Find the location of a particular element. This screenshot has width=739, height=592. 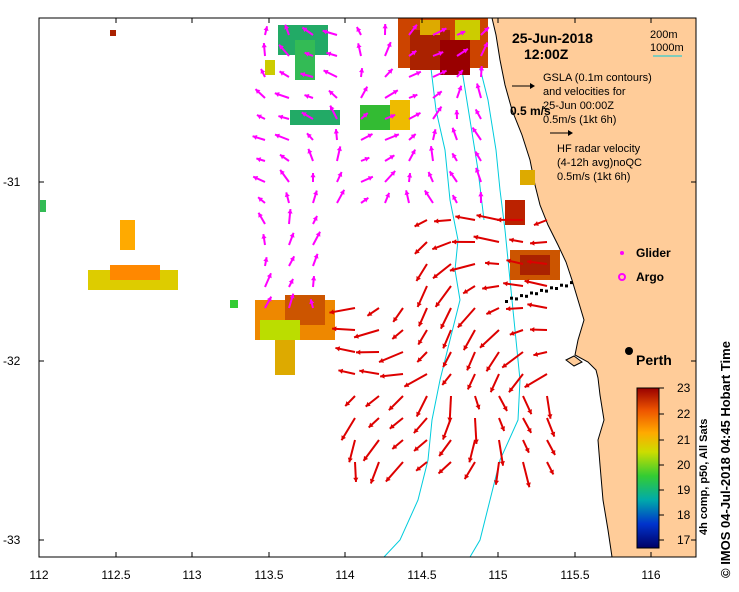

colorbar-label-22: 22 is located at coordinates (684, 414).